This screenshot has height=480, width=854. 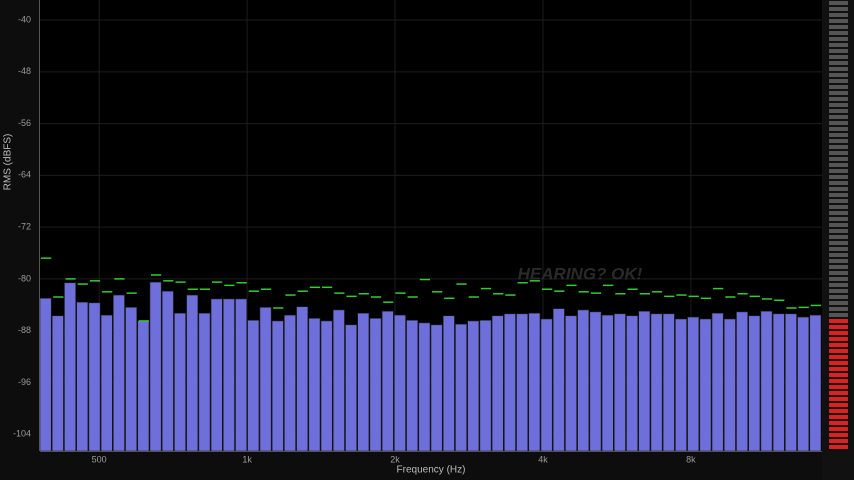 I want to click on x-tick-label: 1k, so click(x=247, y=459).